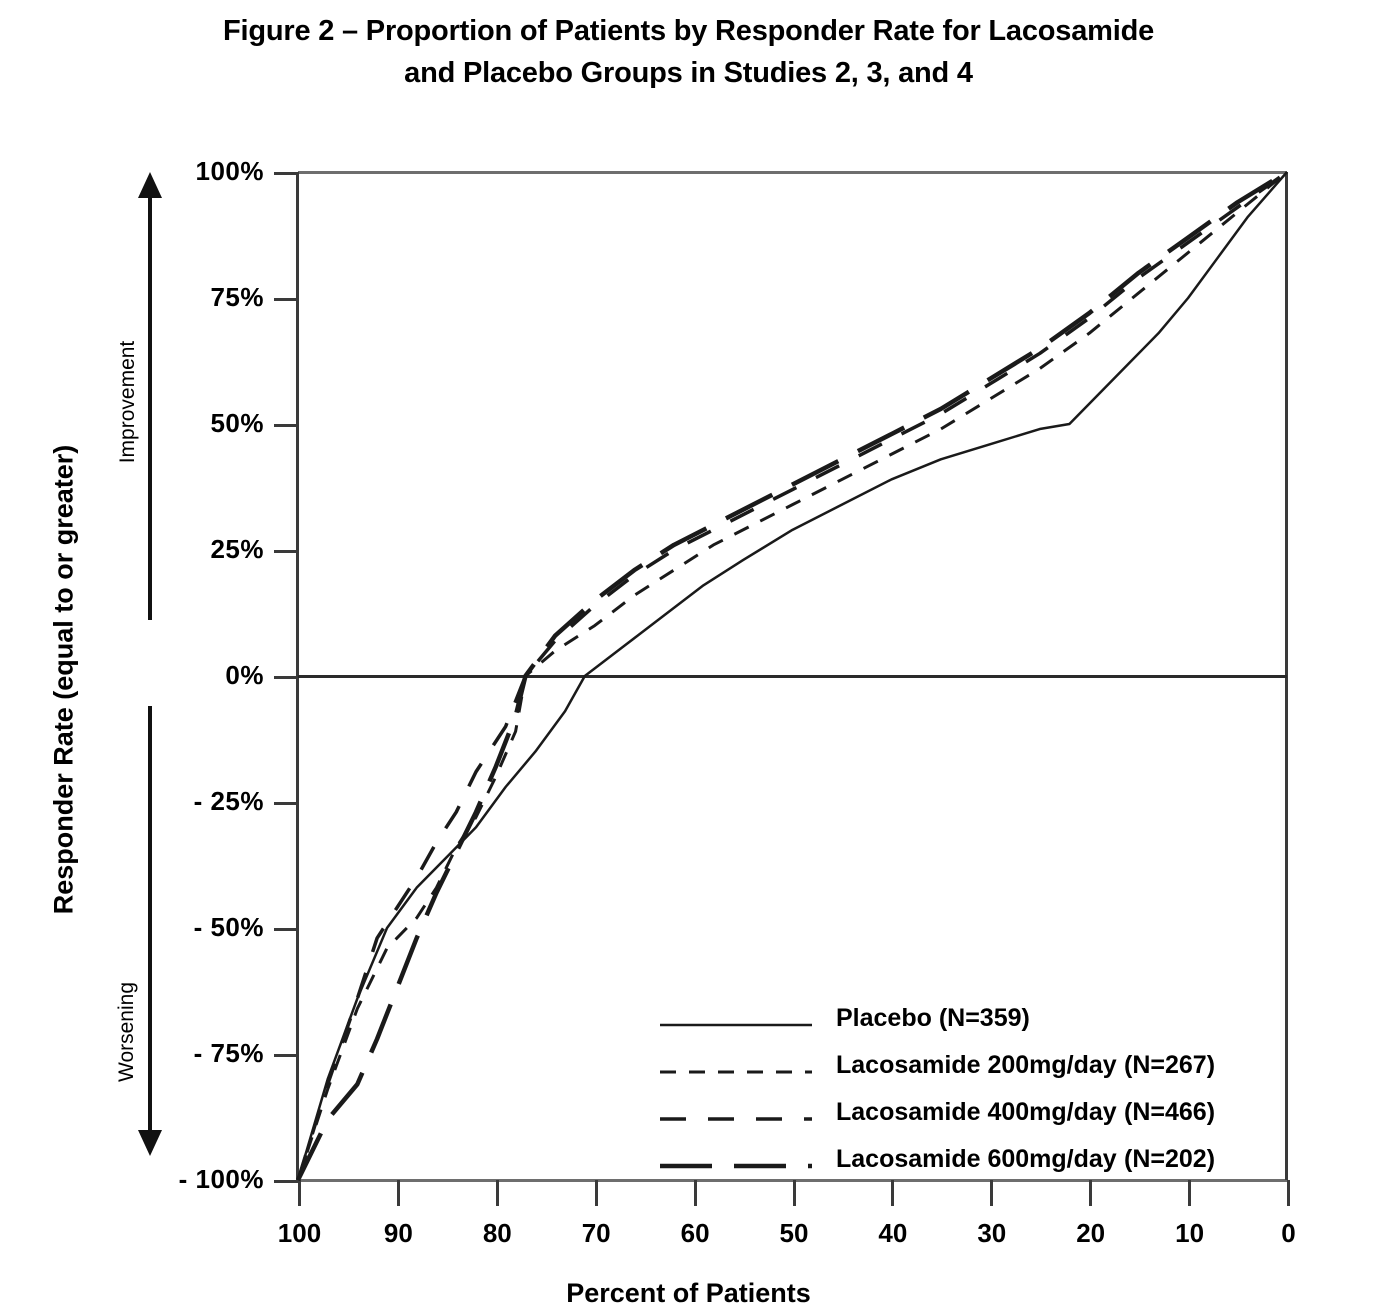  I want to click on x-tick: 0, so click(1288, 1214).